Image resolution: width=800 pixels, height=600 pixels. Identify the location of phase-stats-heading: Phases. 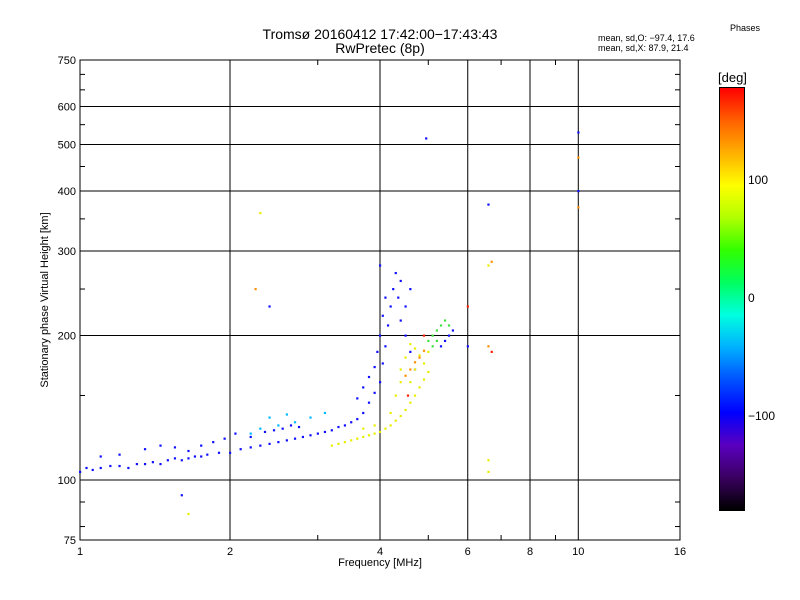
(744, 28).